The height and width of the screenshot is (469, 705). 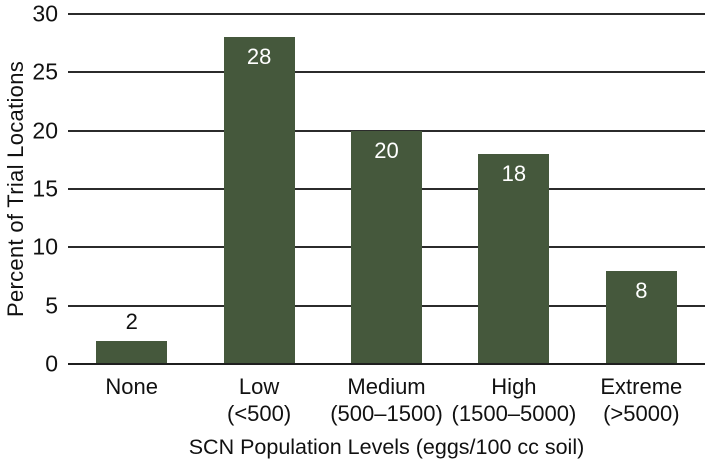 I want to click on value-label: 20, so click(x=386, y=150).